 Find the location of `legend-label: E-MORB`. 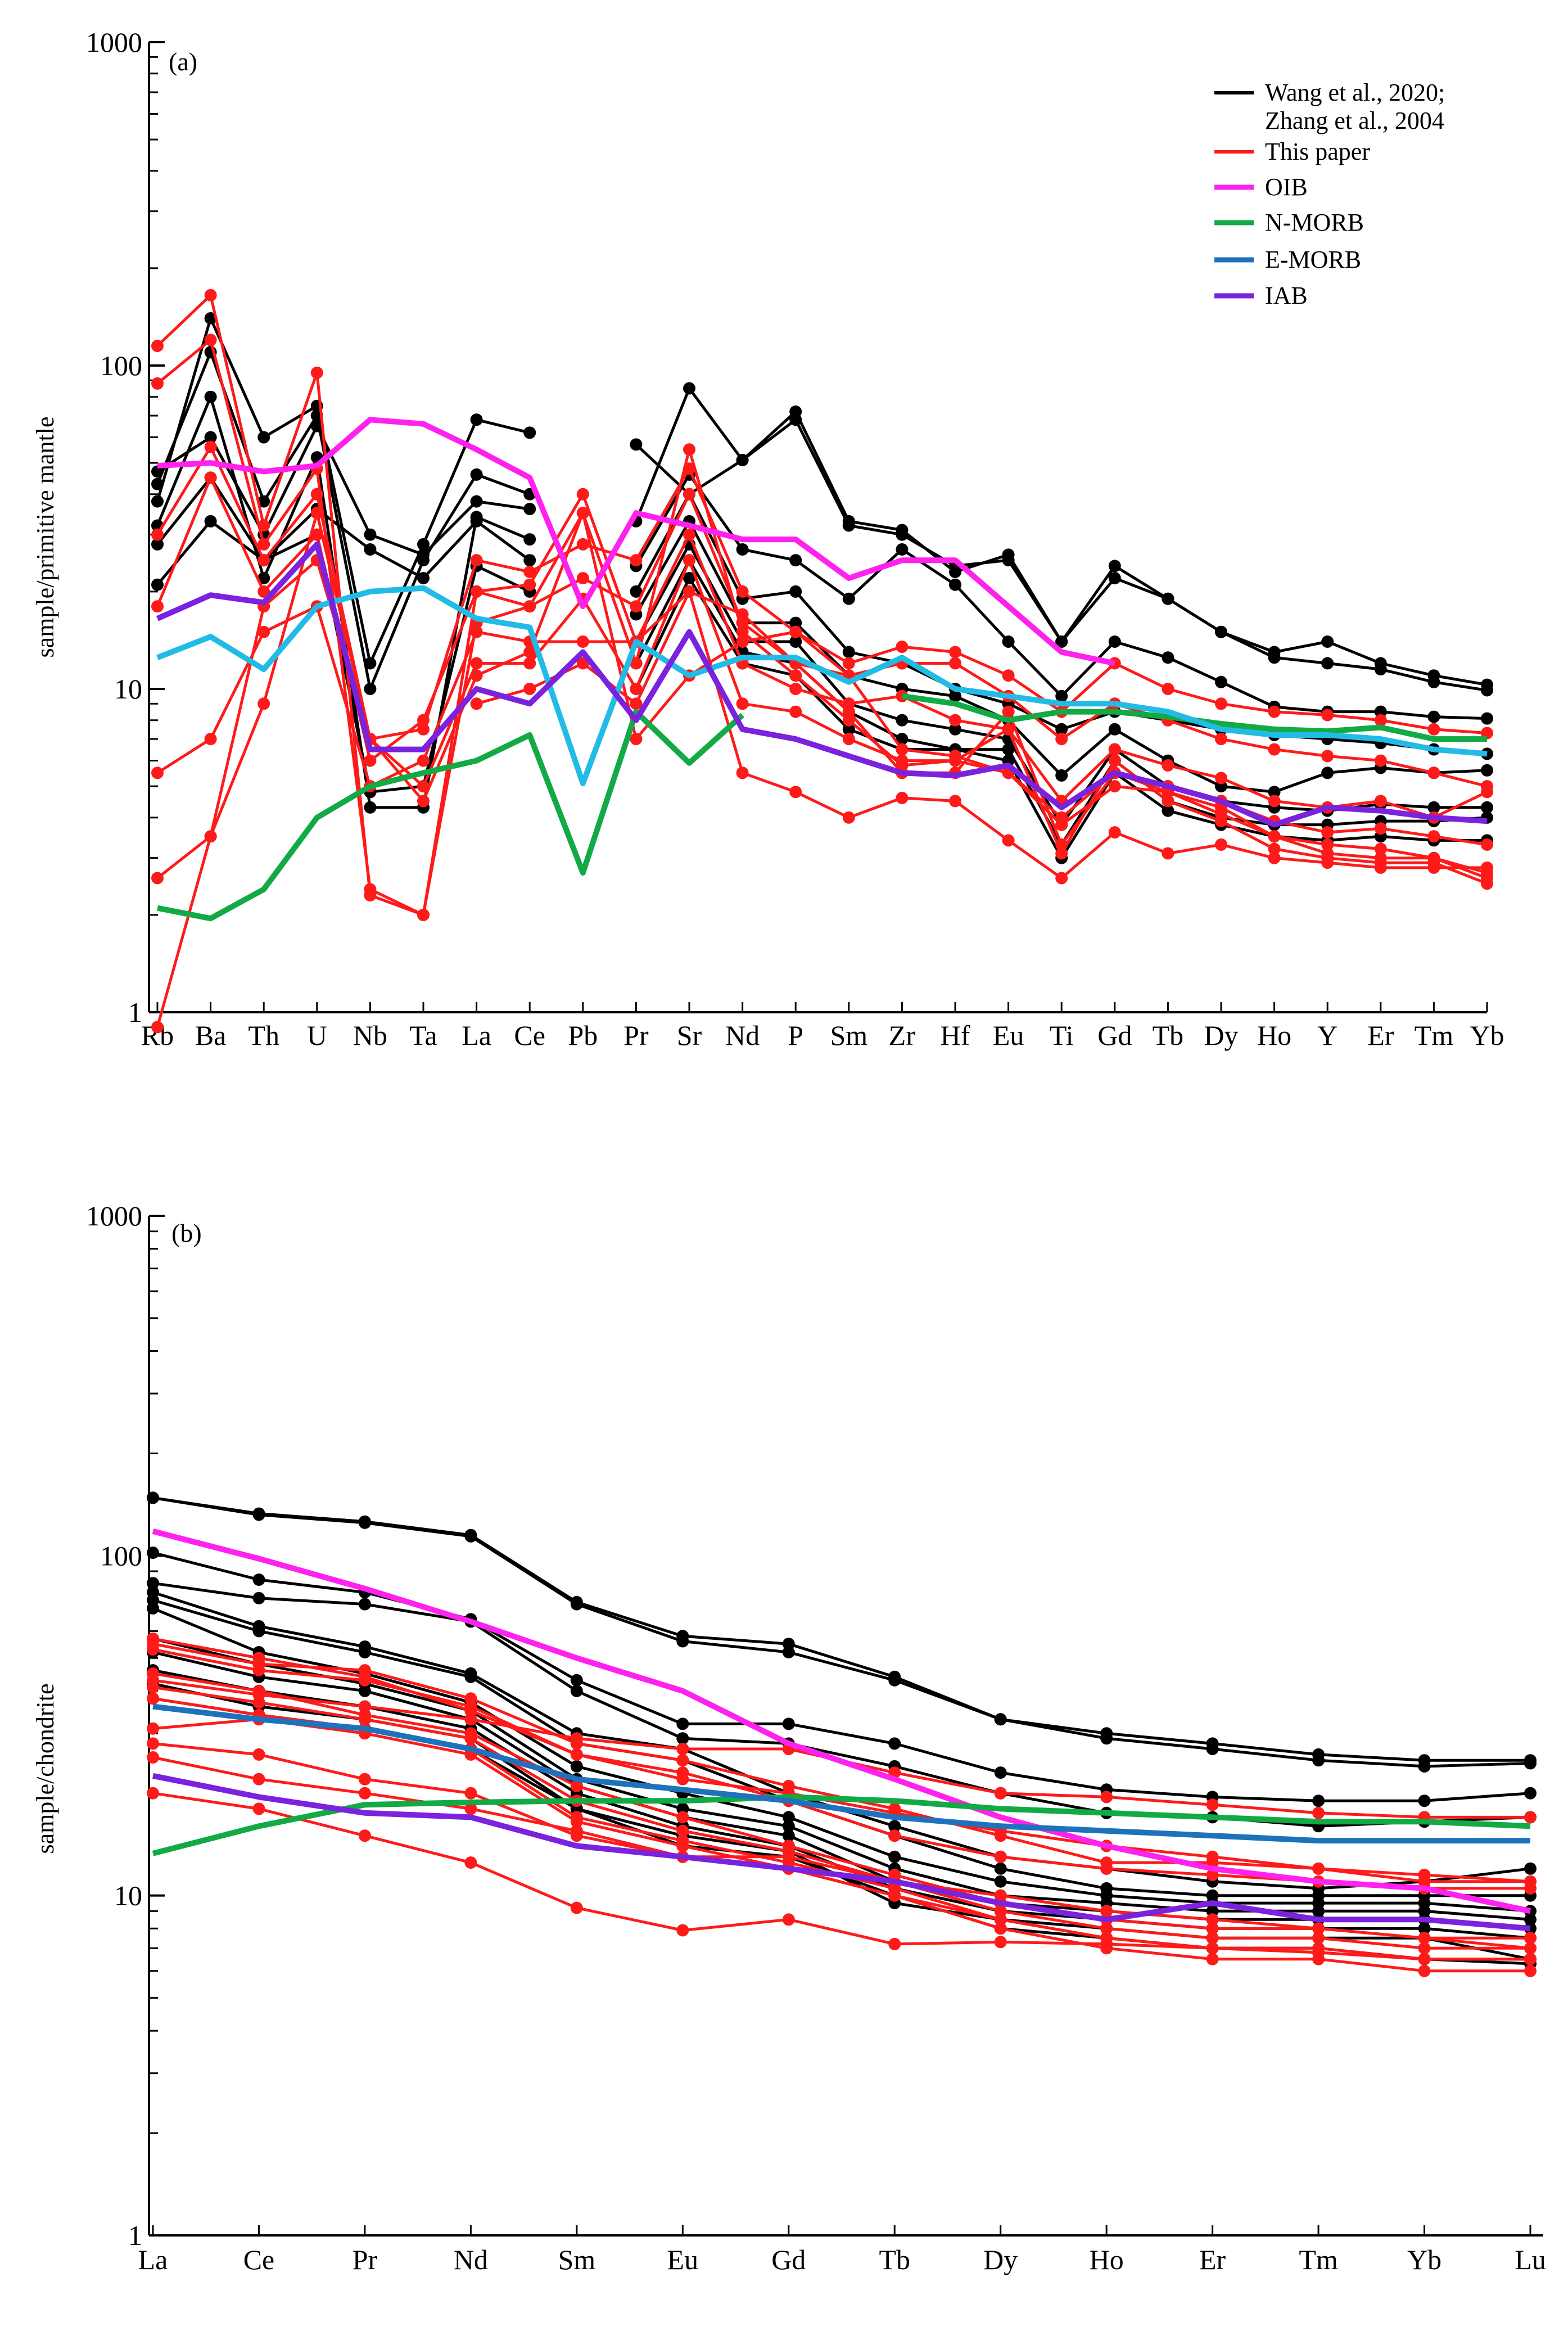

legend-label: E-MORB is located at coordinates (1313, 259).